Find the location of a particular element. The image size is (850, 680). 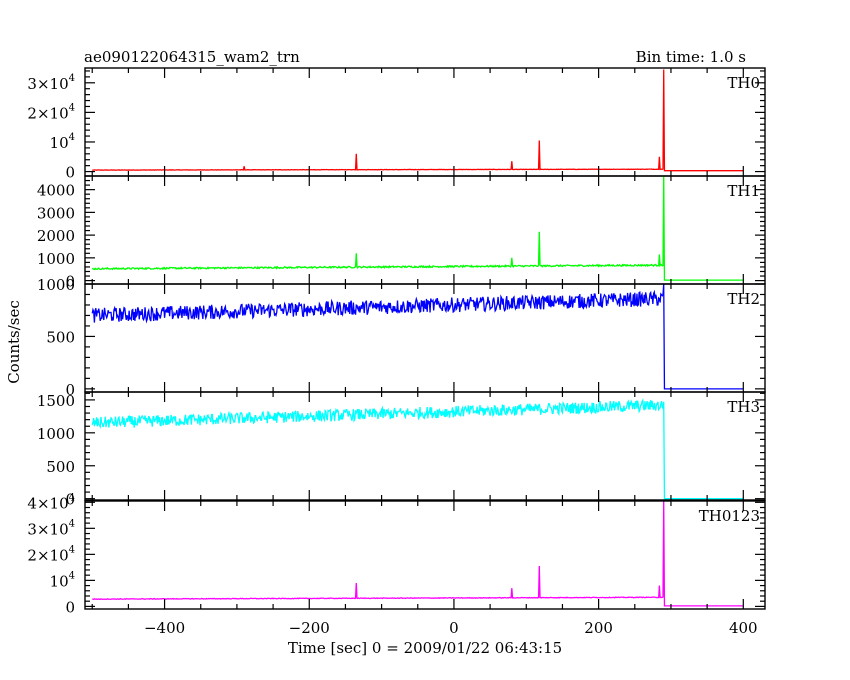

x-axis-label: Time [sec] 0 = 2009/01/22 06:43:15 is located at coordinates (425, 648).